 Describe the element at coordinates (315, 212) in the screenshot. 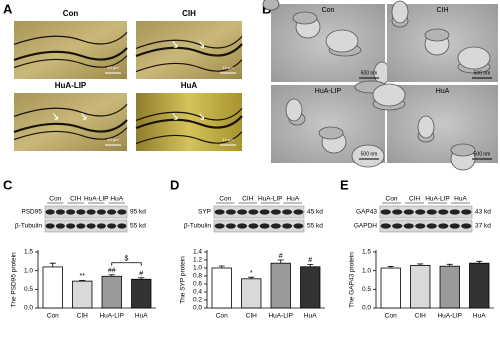

I see `size-label: 45 kd` at that location.